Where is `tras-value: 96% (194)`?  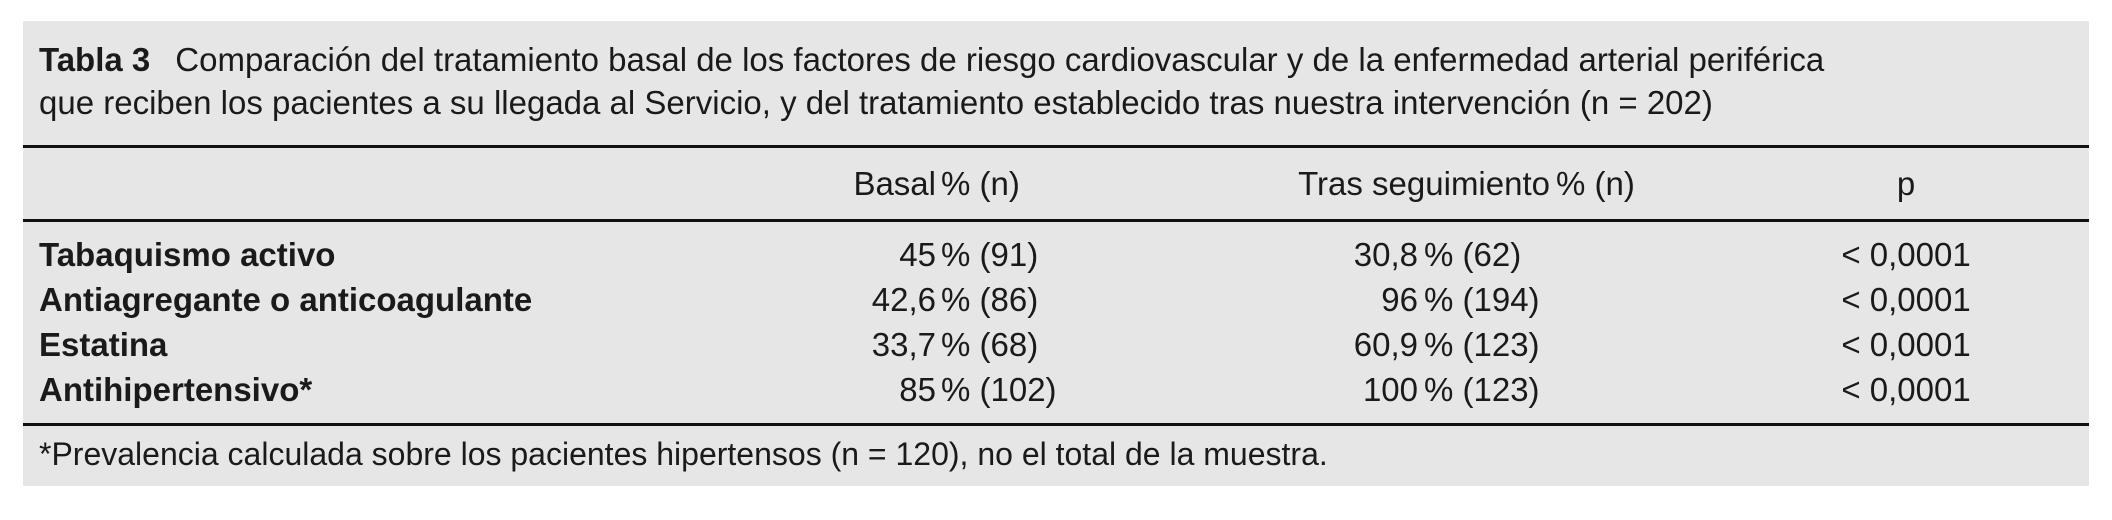
tras-value: 96% (194) is located at coordinates (1413, 299).